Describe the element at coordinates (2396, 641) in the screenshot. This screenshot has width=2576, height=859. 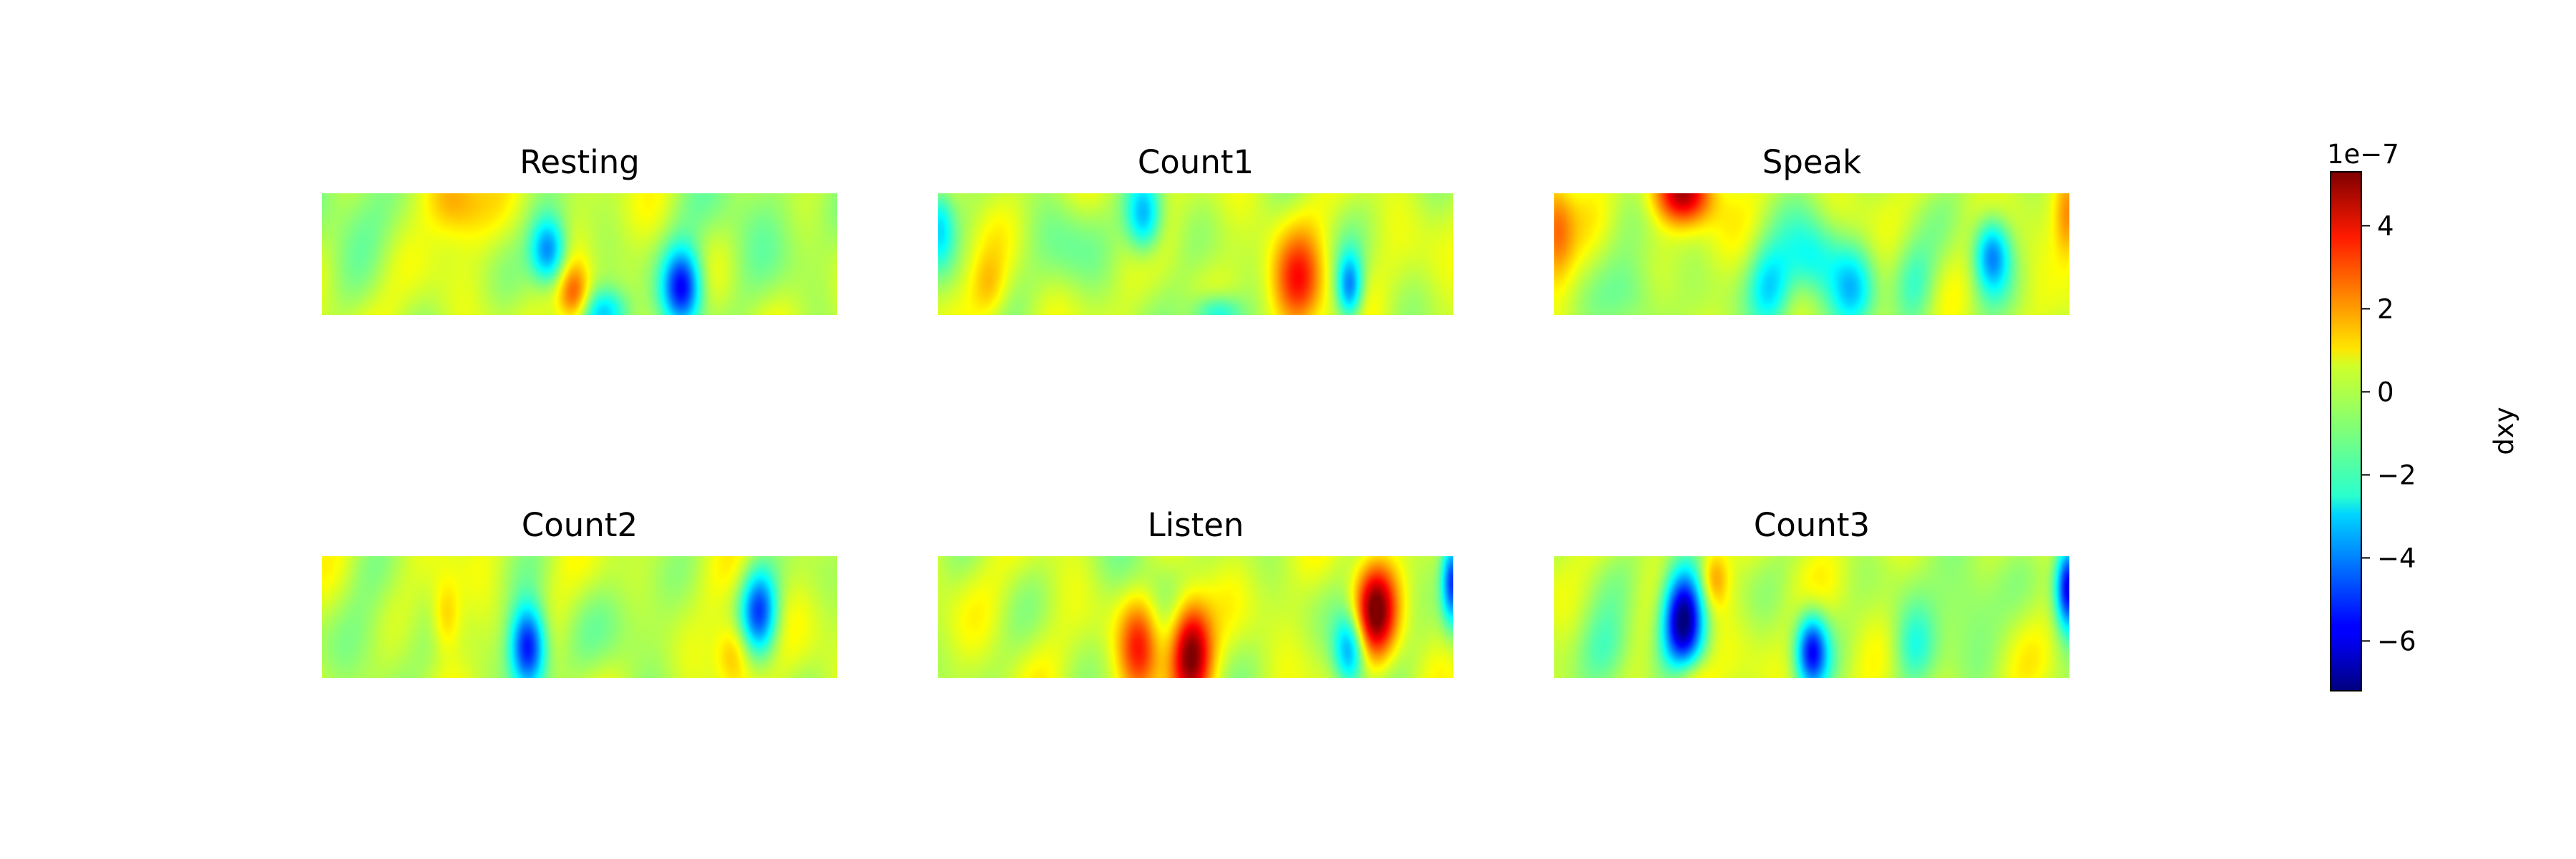
I see `colorbar-tick-label: −6` at that location.